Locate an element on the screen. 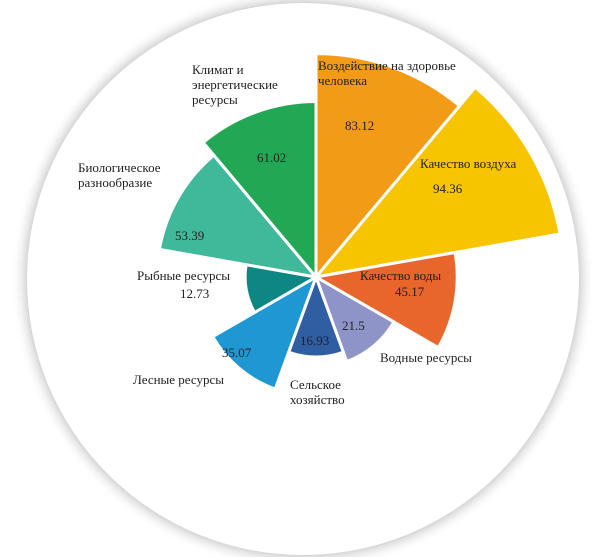  value-label: 45.17 is located at coordinates (410, 291).